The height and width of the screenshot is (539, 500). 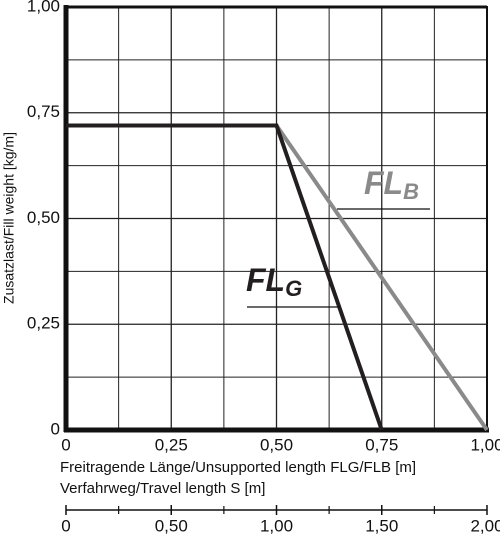 I want to click on x-tick-label: 0,75, so click(x=381, y=444).